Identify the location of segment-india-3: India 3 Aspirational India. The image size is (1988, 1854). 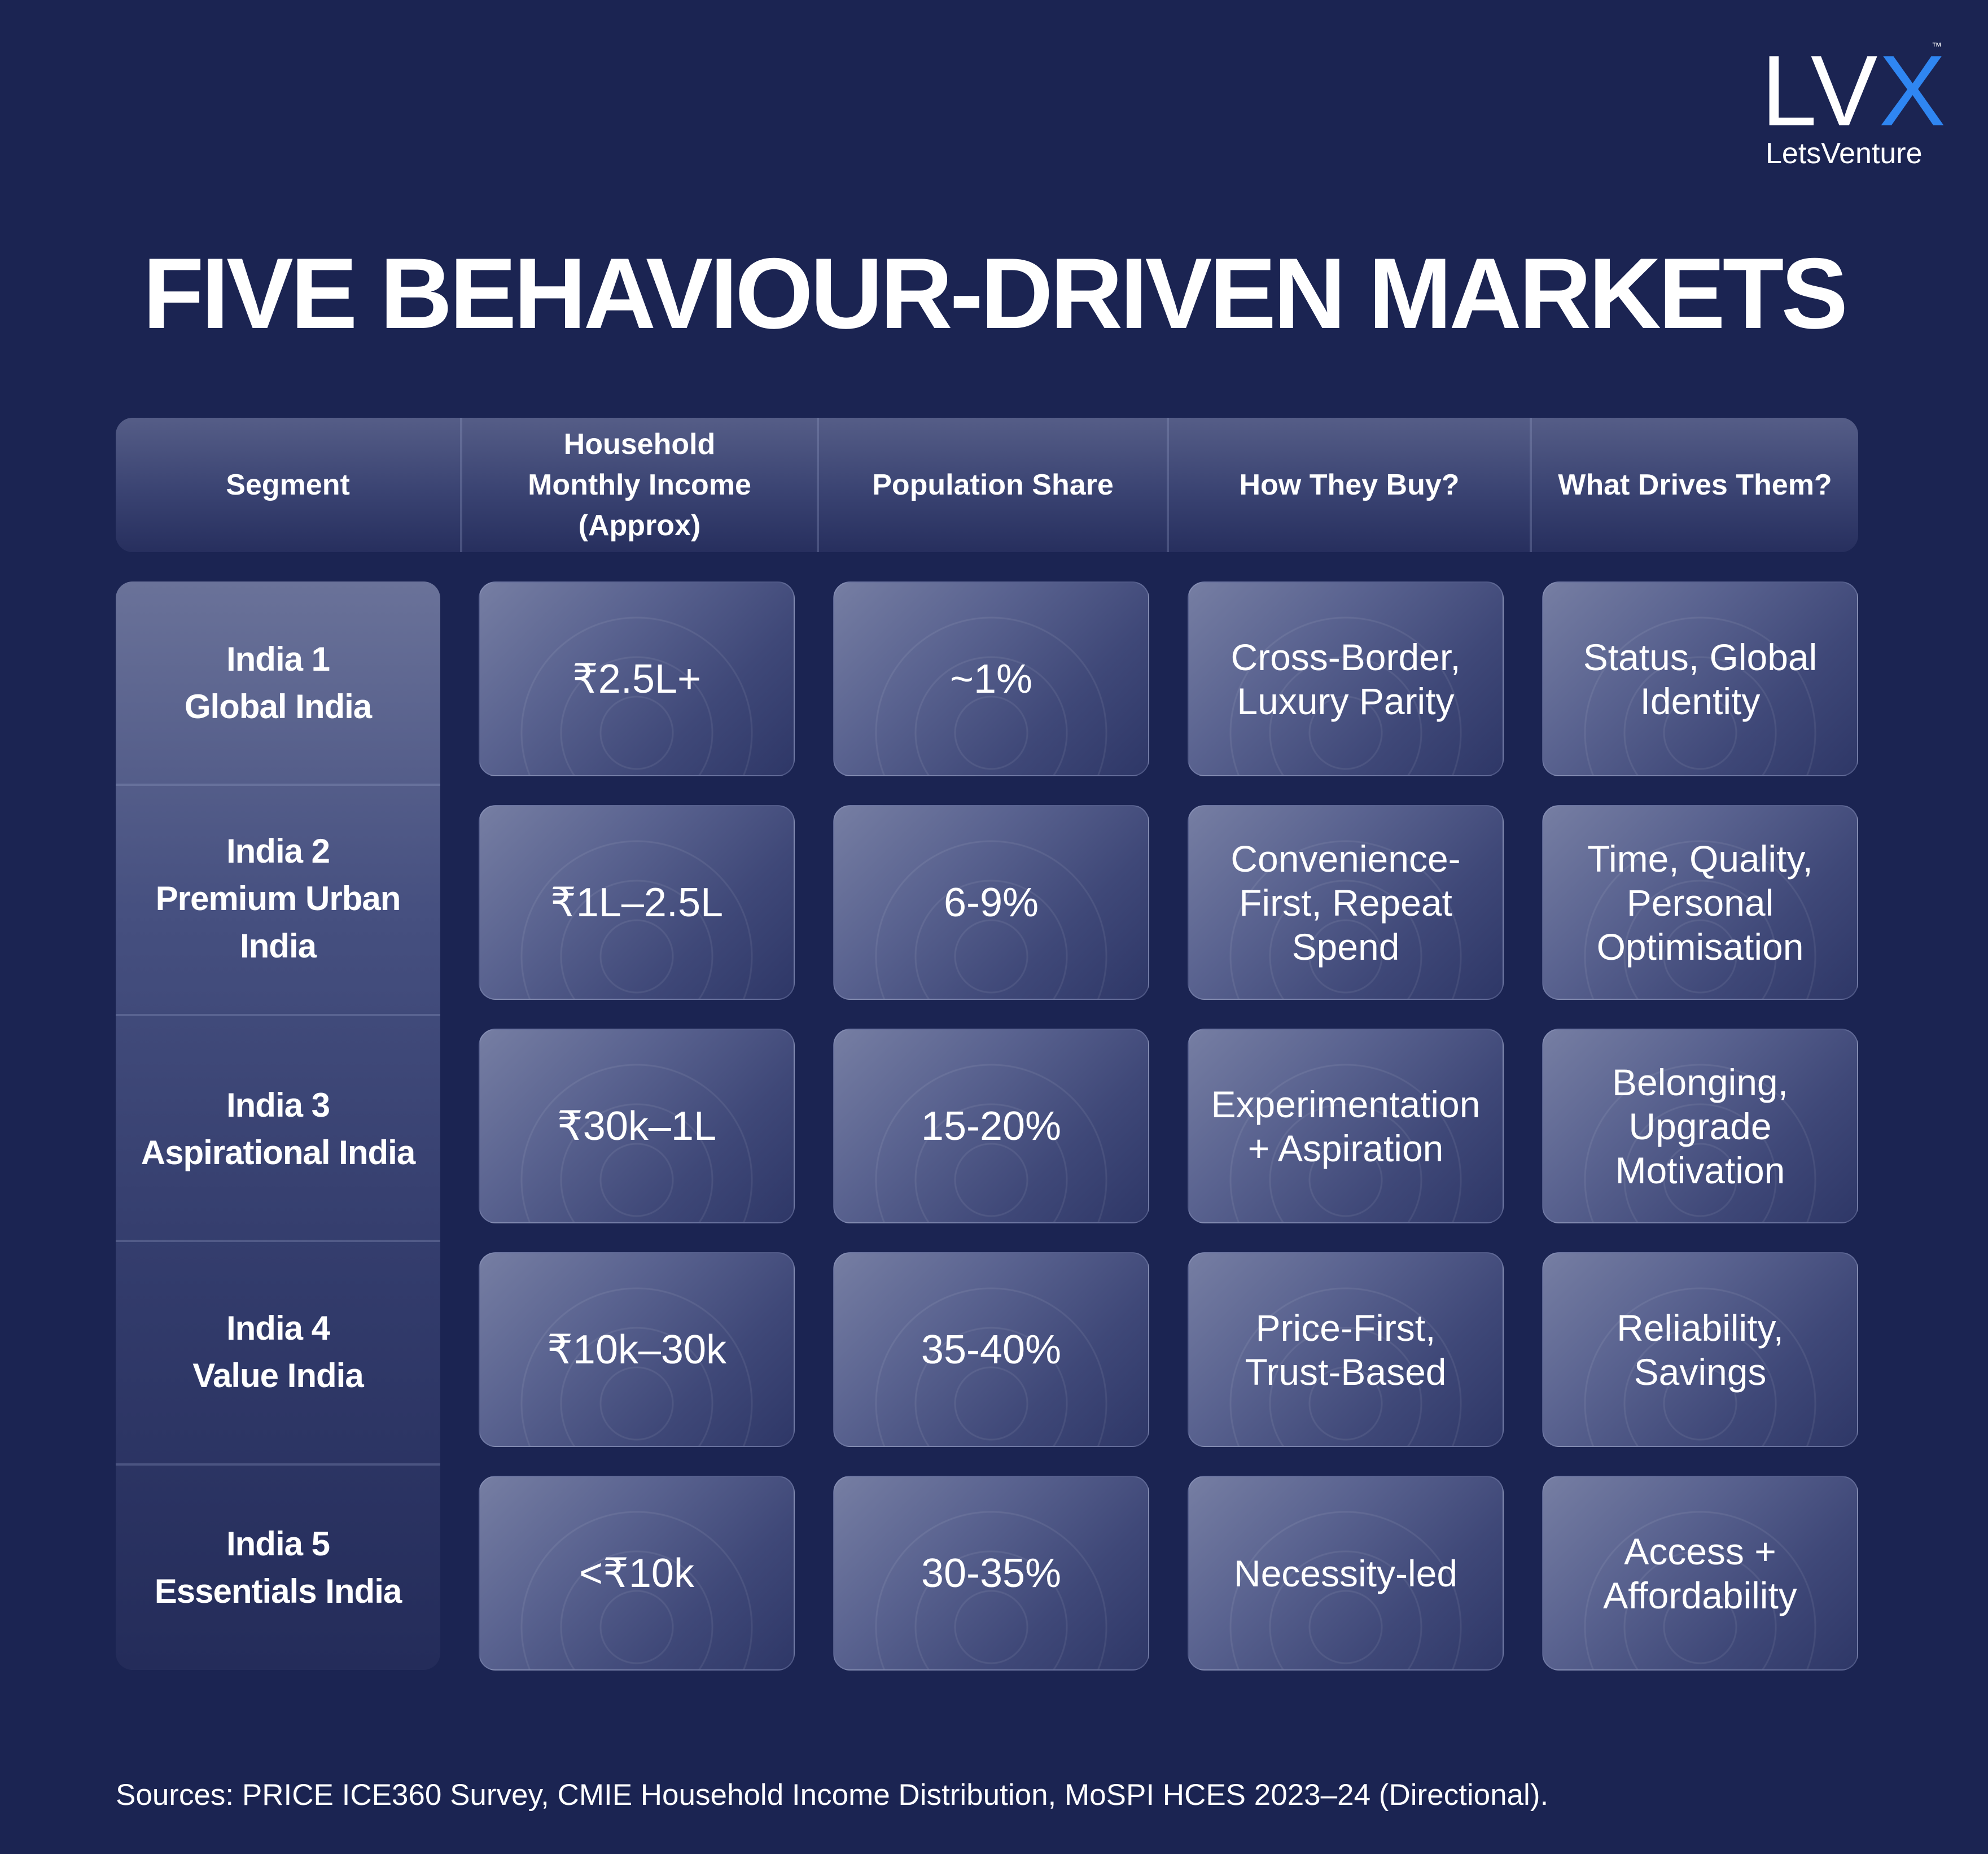
(278, 1129).